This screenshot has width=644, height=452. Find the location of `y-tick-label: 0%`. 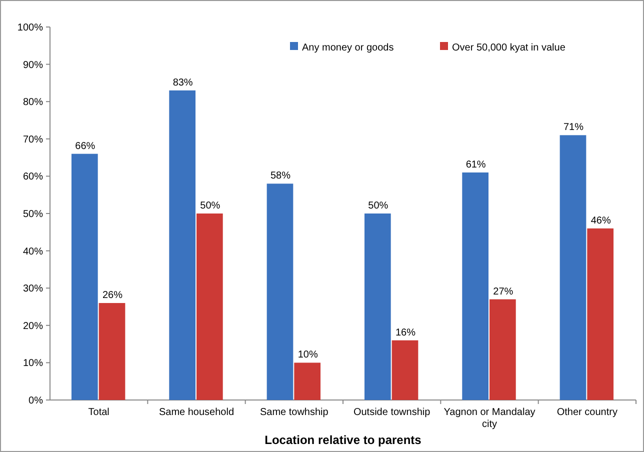

y-tick-label: 0% is located at coordinates (36, 401).